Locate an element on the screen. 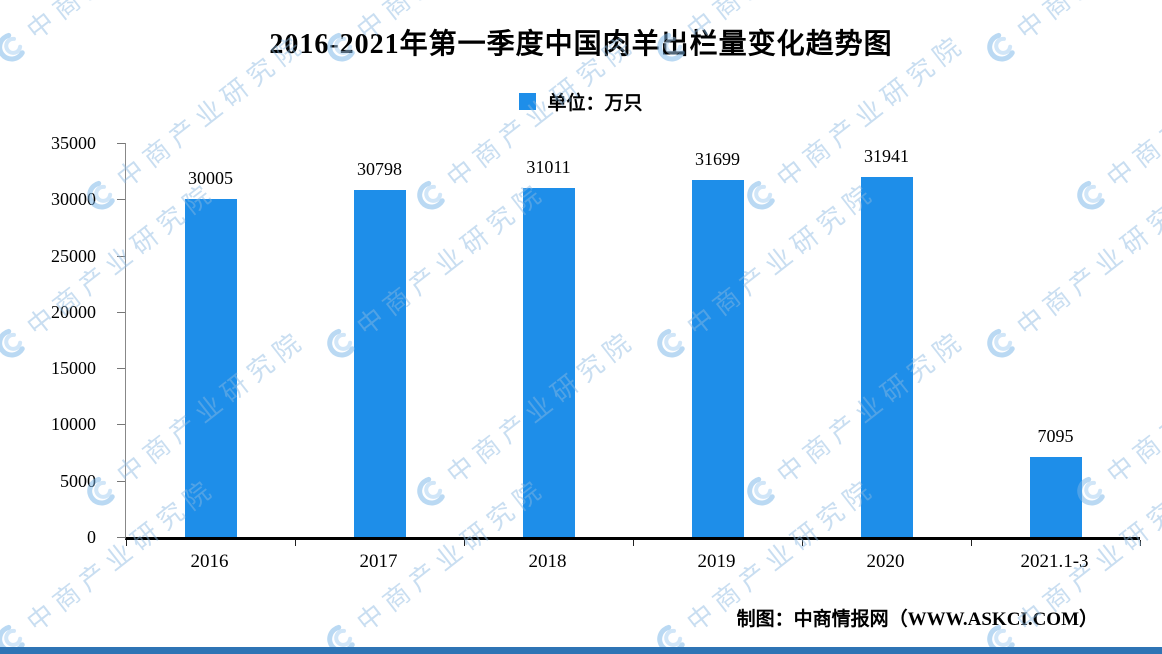 This screenshot has height=654, width=1162. x-axis-tick-label: 2020 is located at coordinates (885, 561).